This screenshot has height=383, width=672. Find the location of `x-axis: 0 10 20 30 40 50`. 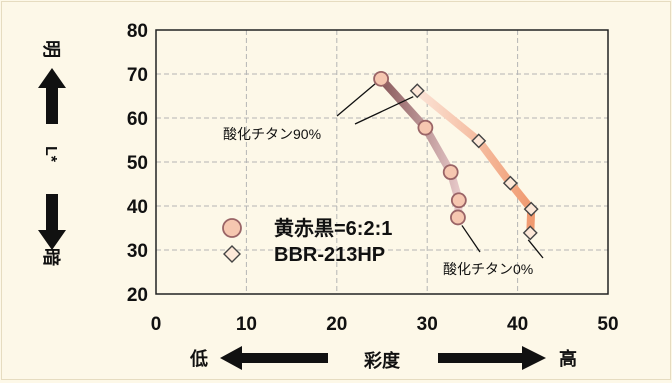

x-axis: 0 10 20 30 40 50 is located at coordinates (385, 324).